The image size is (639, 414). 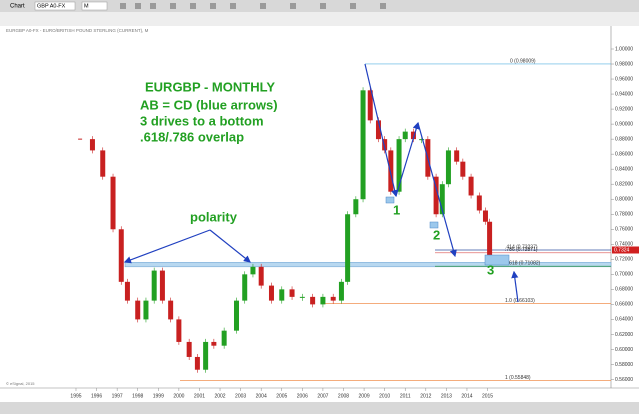 I want to click on annotation: AB = CD (blue arrows), so click(x=209, y=104).